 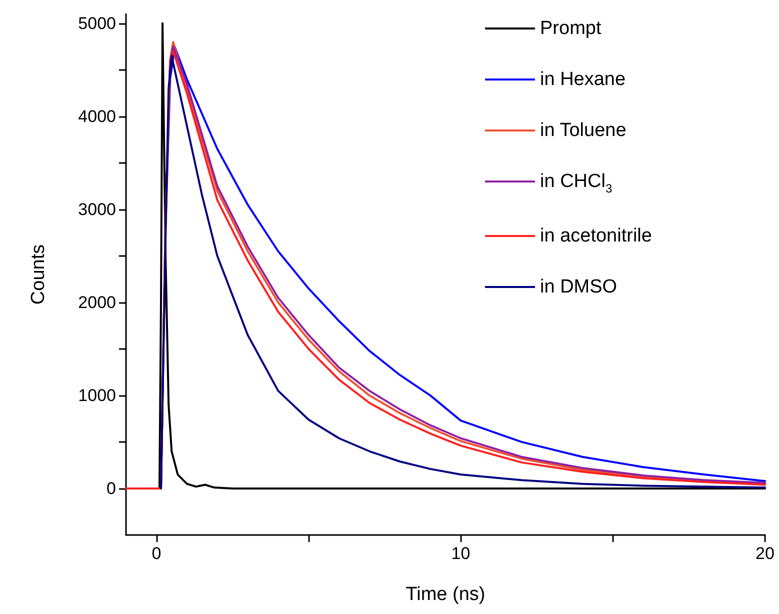 What do you see at coordinates (579, 287) in the screenshot?
I see `legend-label: in DMSO` at bounding box center [579, 287].